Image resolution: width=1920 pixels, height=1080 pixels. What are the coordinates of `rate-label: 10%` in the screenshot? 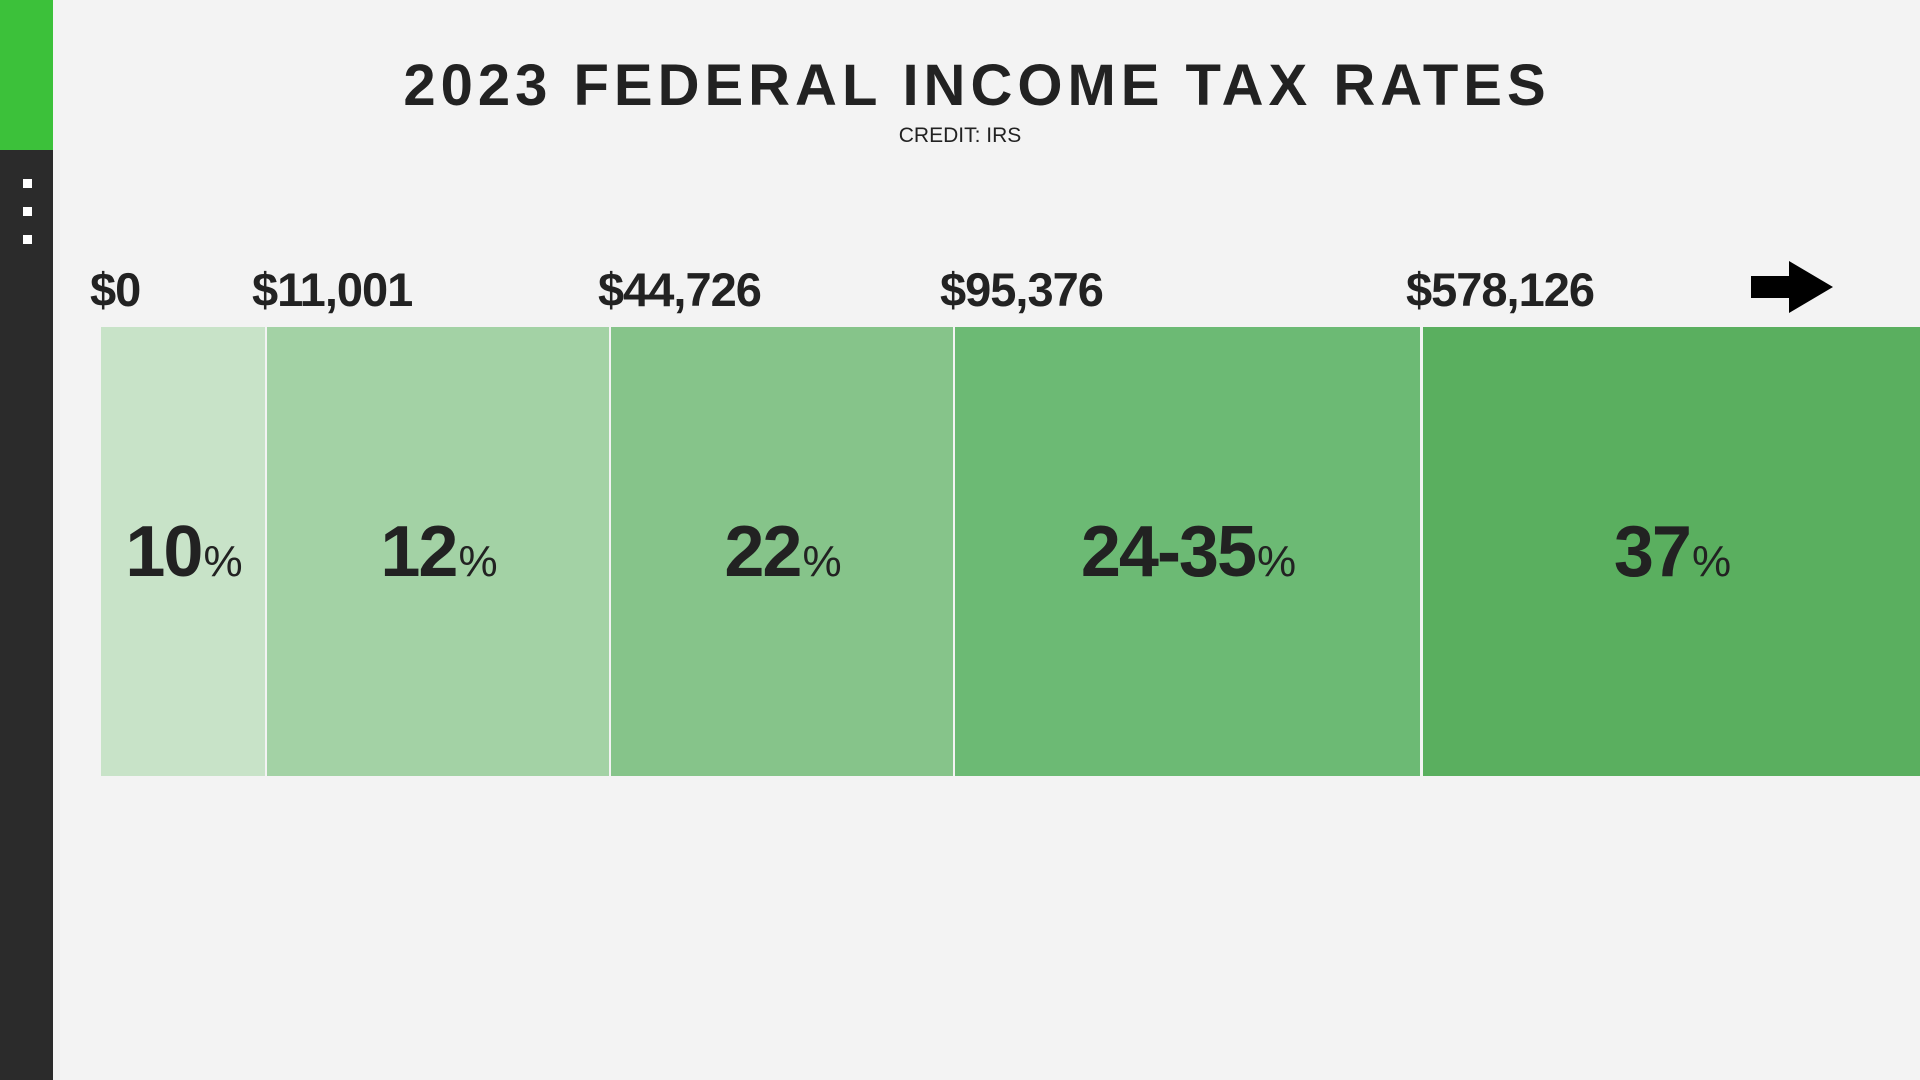 It's located at (183, 552).